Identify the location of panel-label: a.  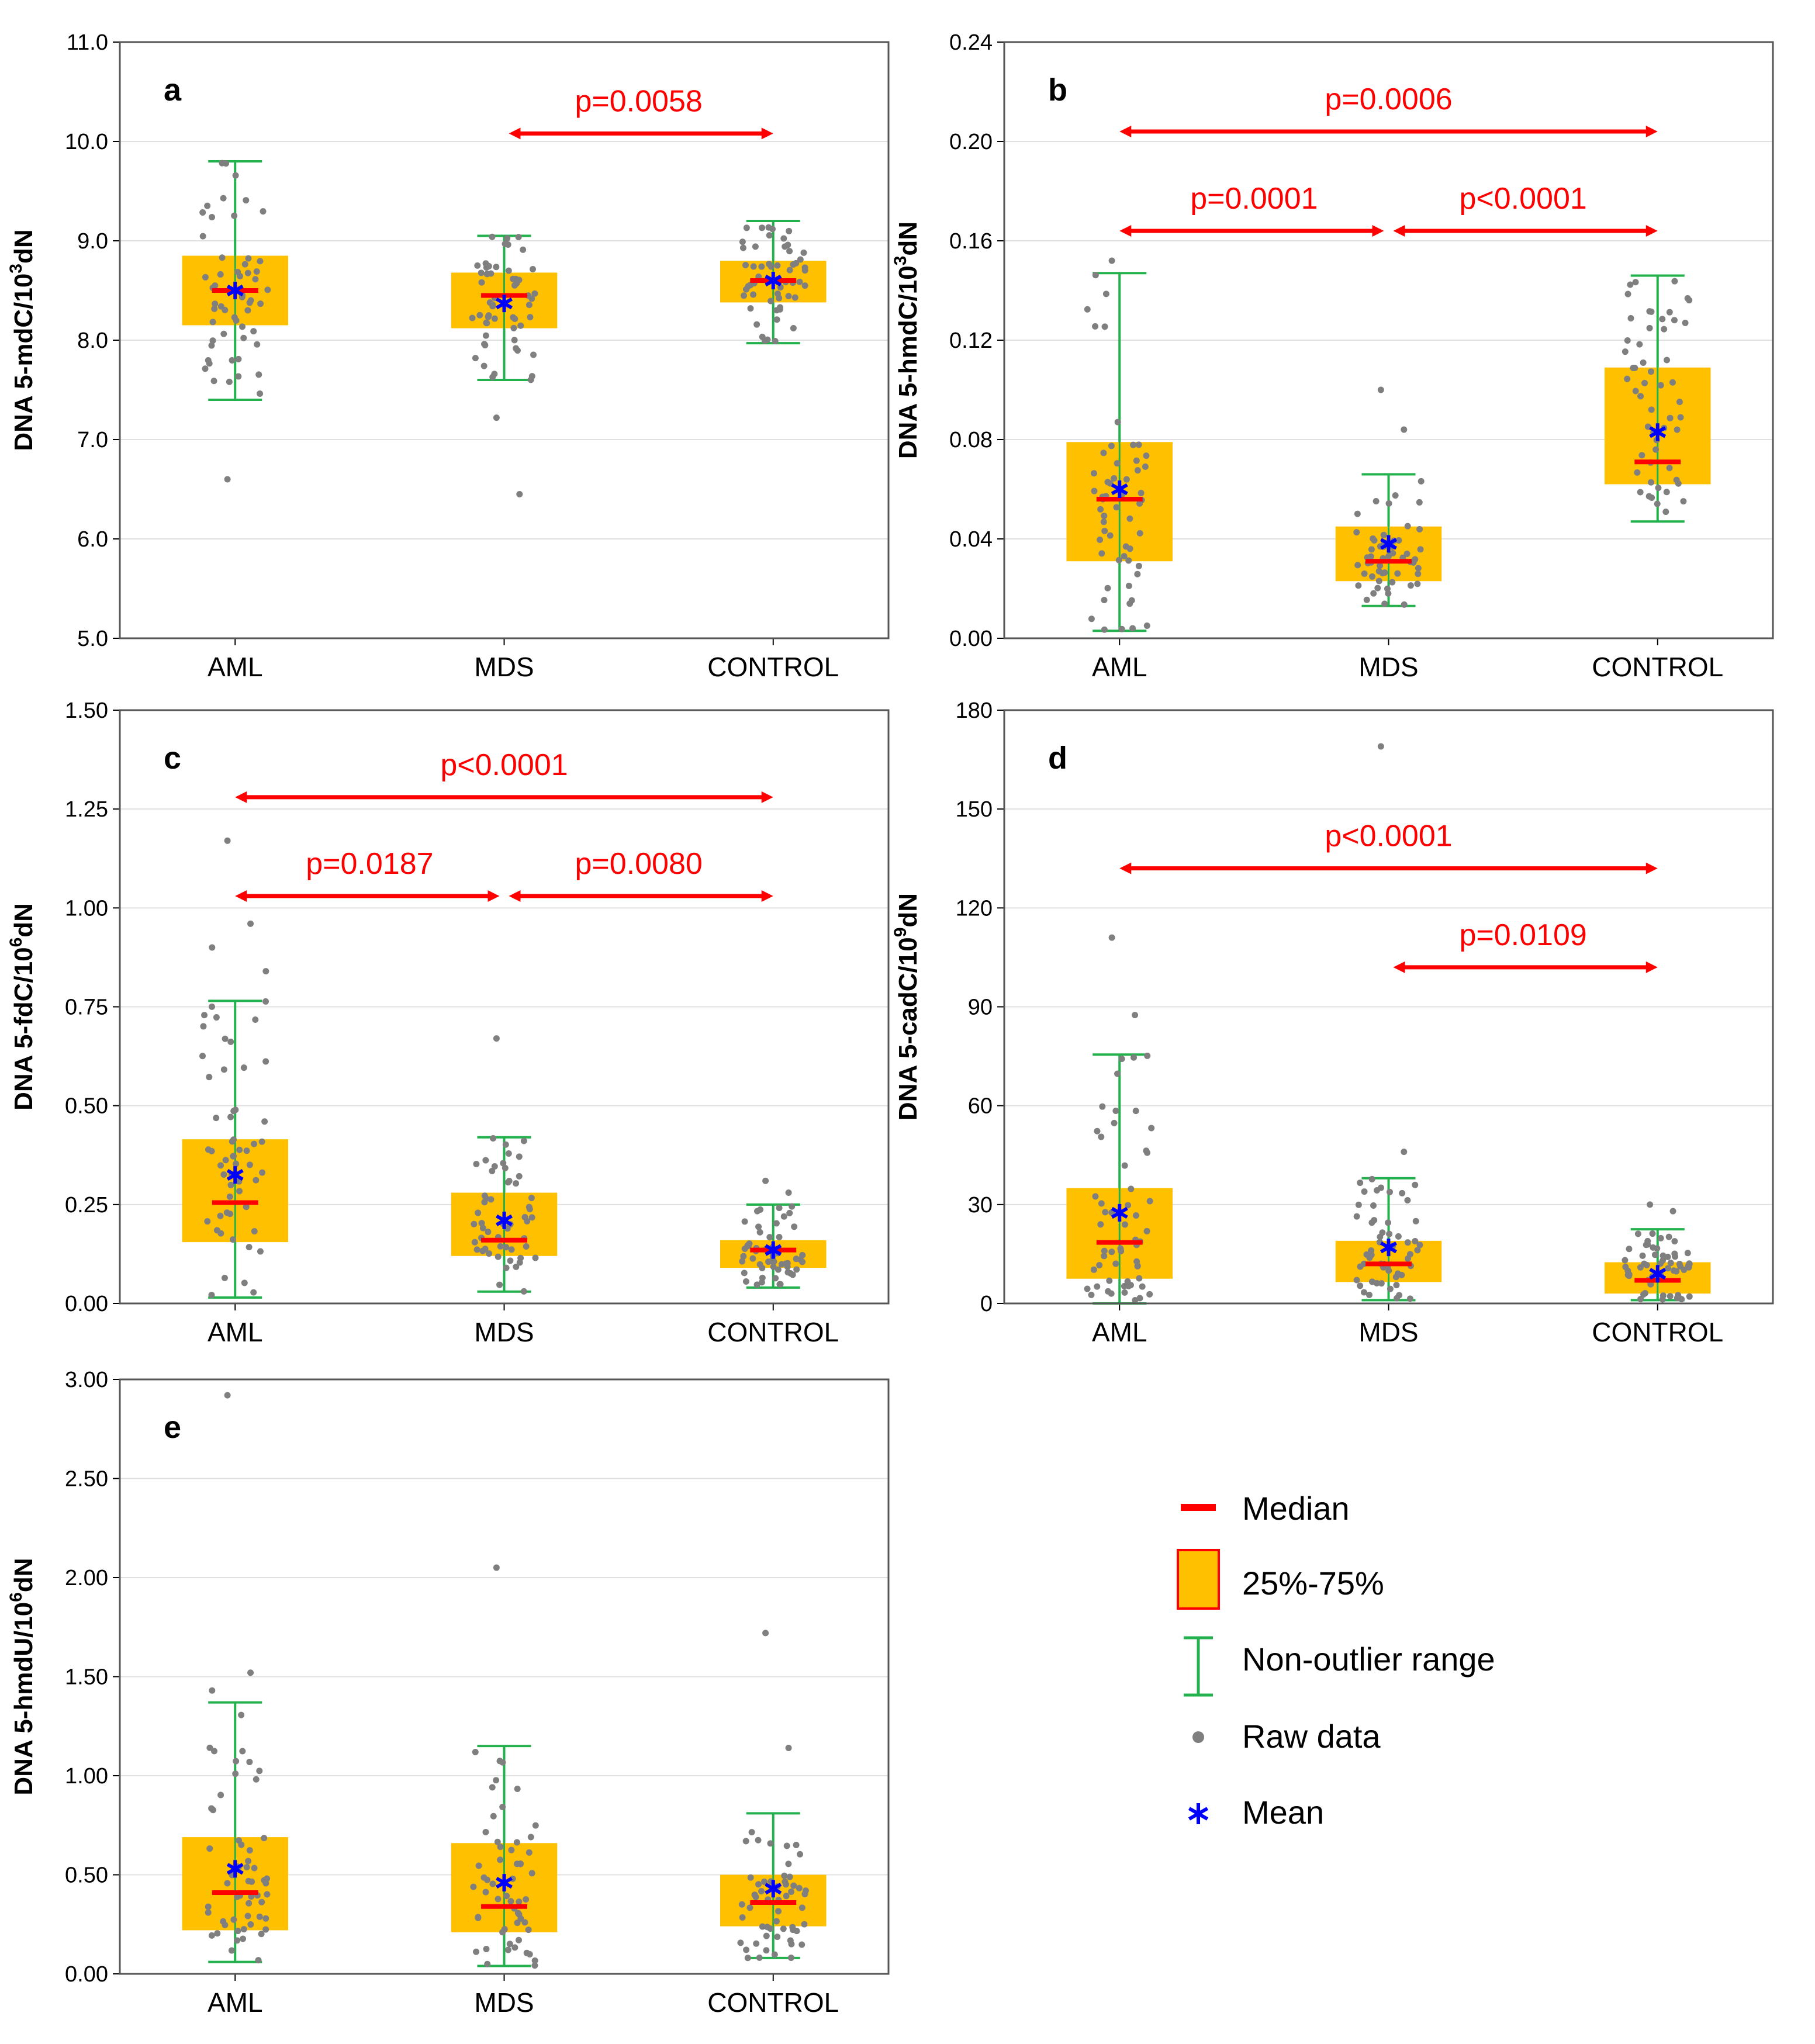
(173, 90).